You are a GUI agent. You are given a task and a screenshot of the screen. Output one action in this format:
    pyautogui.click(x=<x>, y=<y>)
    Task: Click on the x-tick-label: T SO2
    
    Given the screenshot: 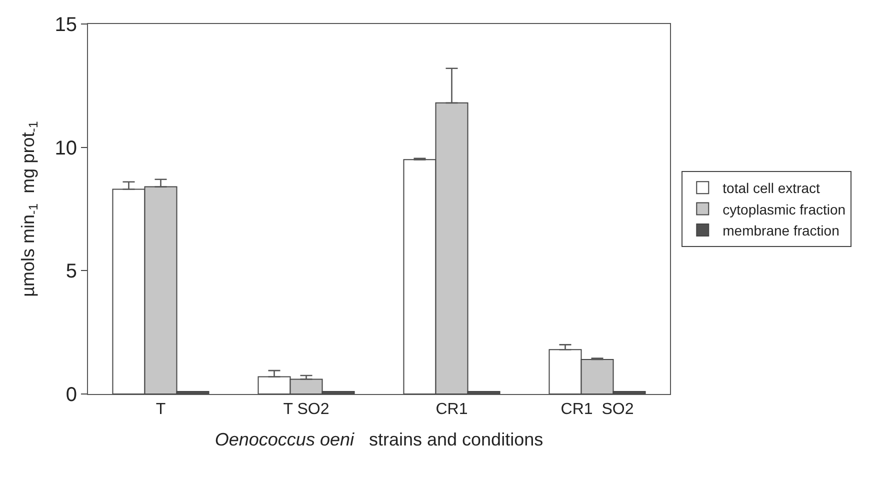 What is the action you would take?
    pyautogui.click(x=306, y=409)
    